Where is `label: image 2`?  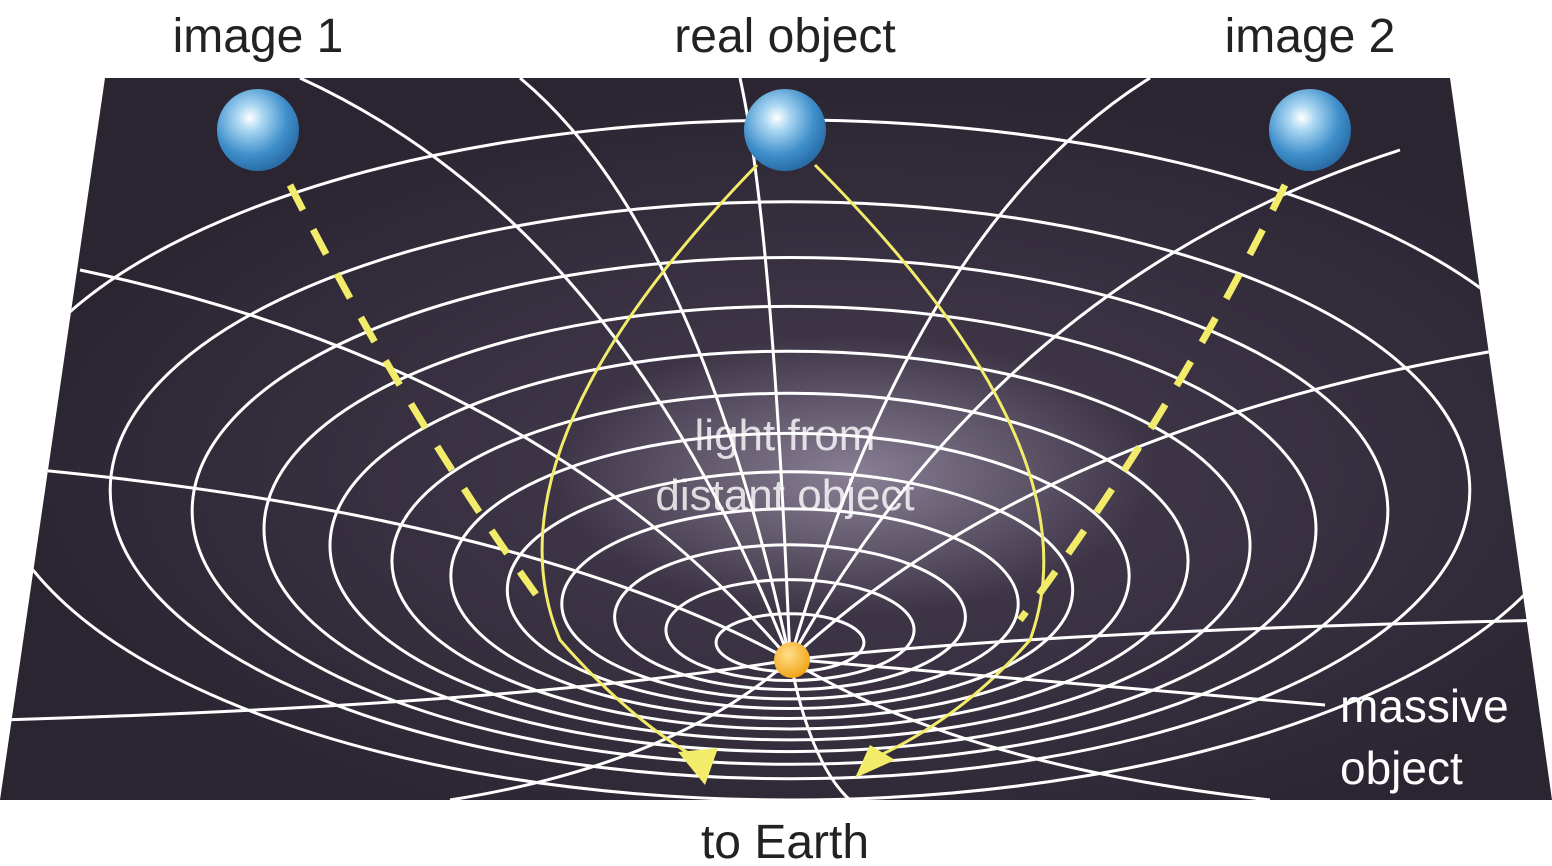
label: image 2 is located at coordinates (1310, 36).